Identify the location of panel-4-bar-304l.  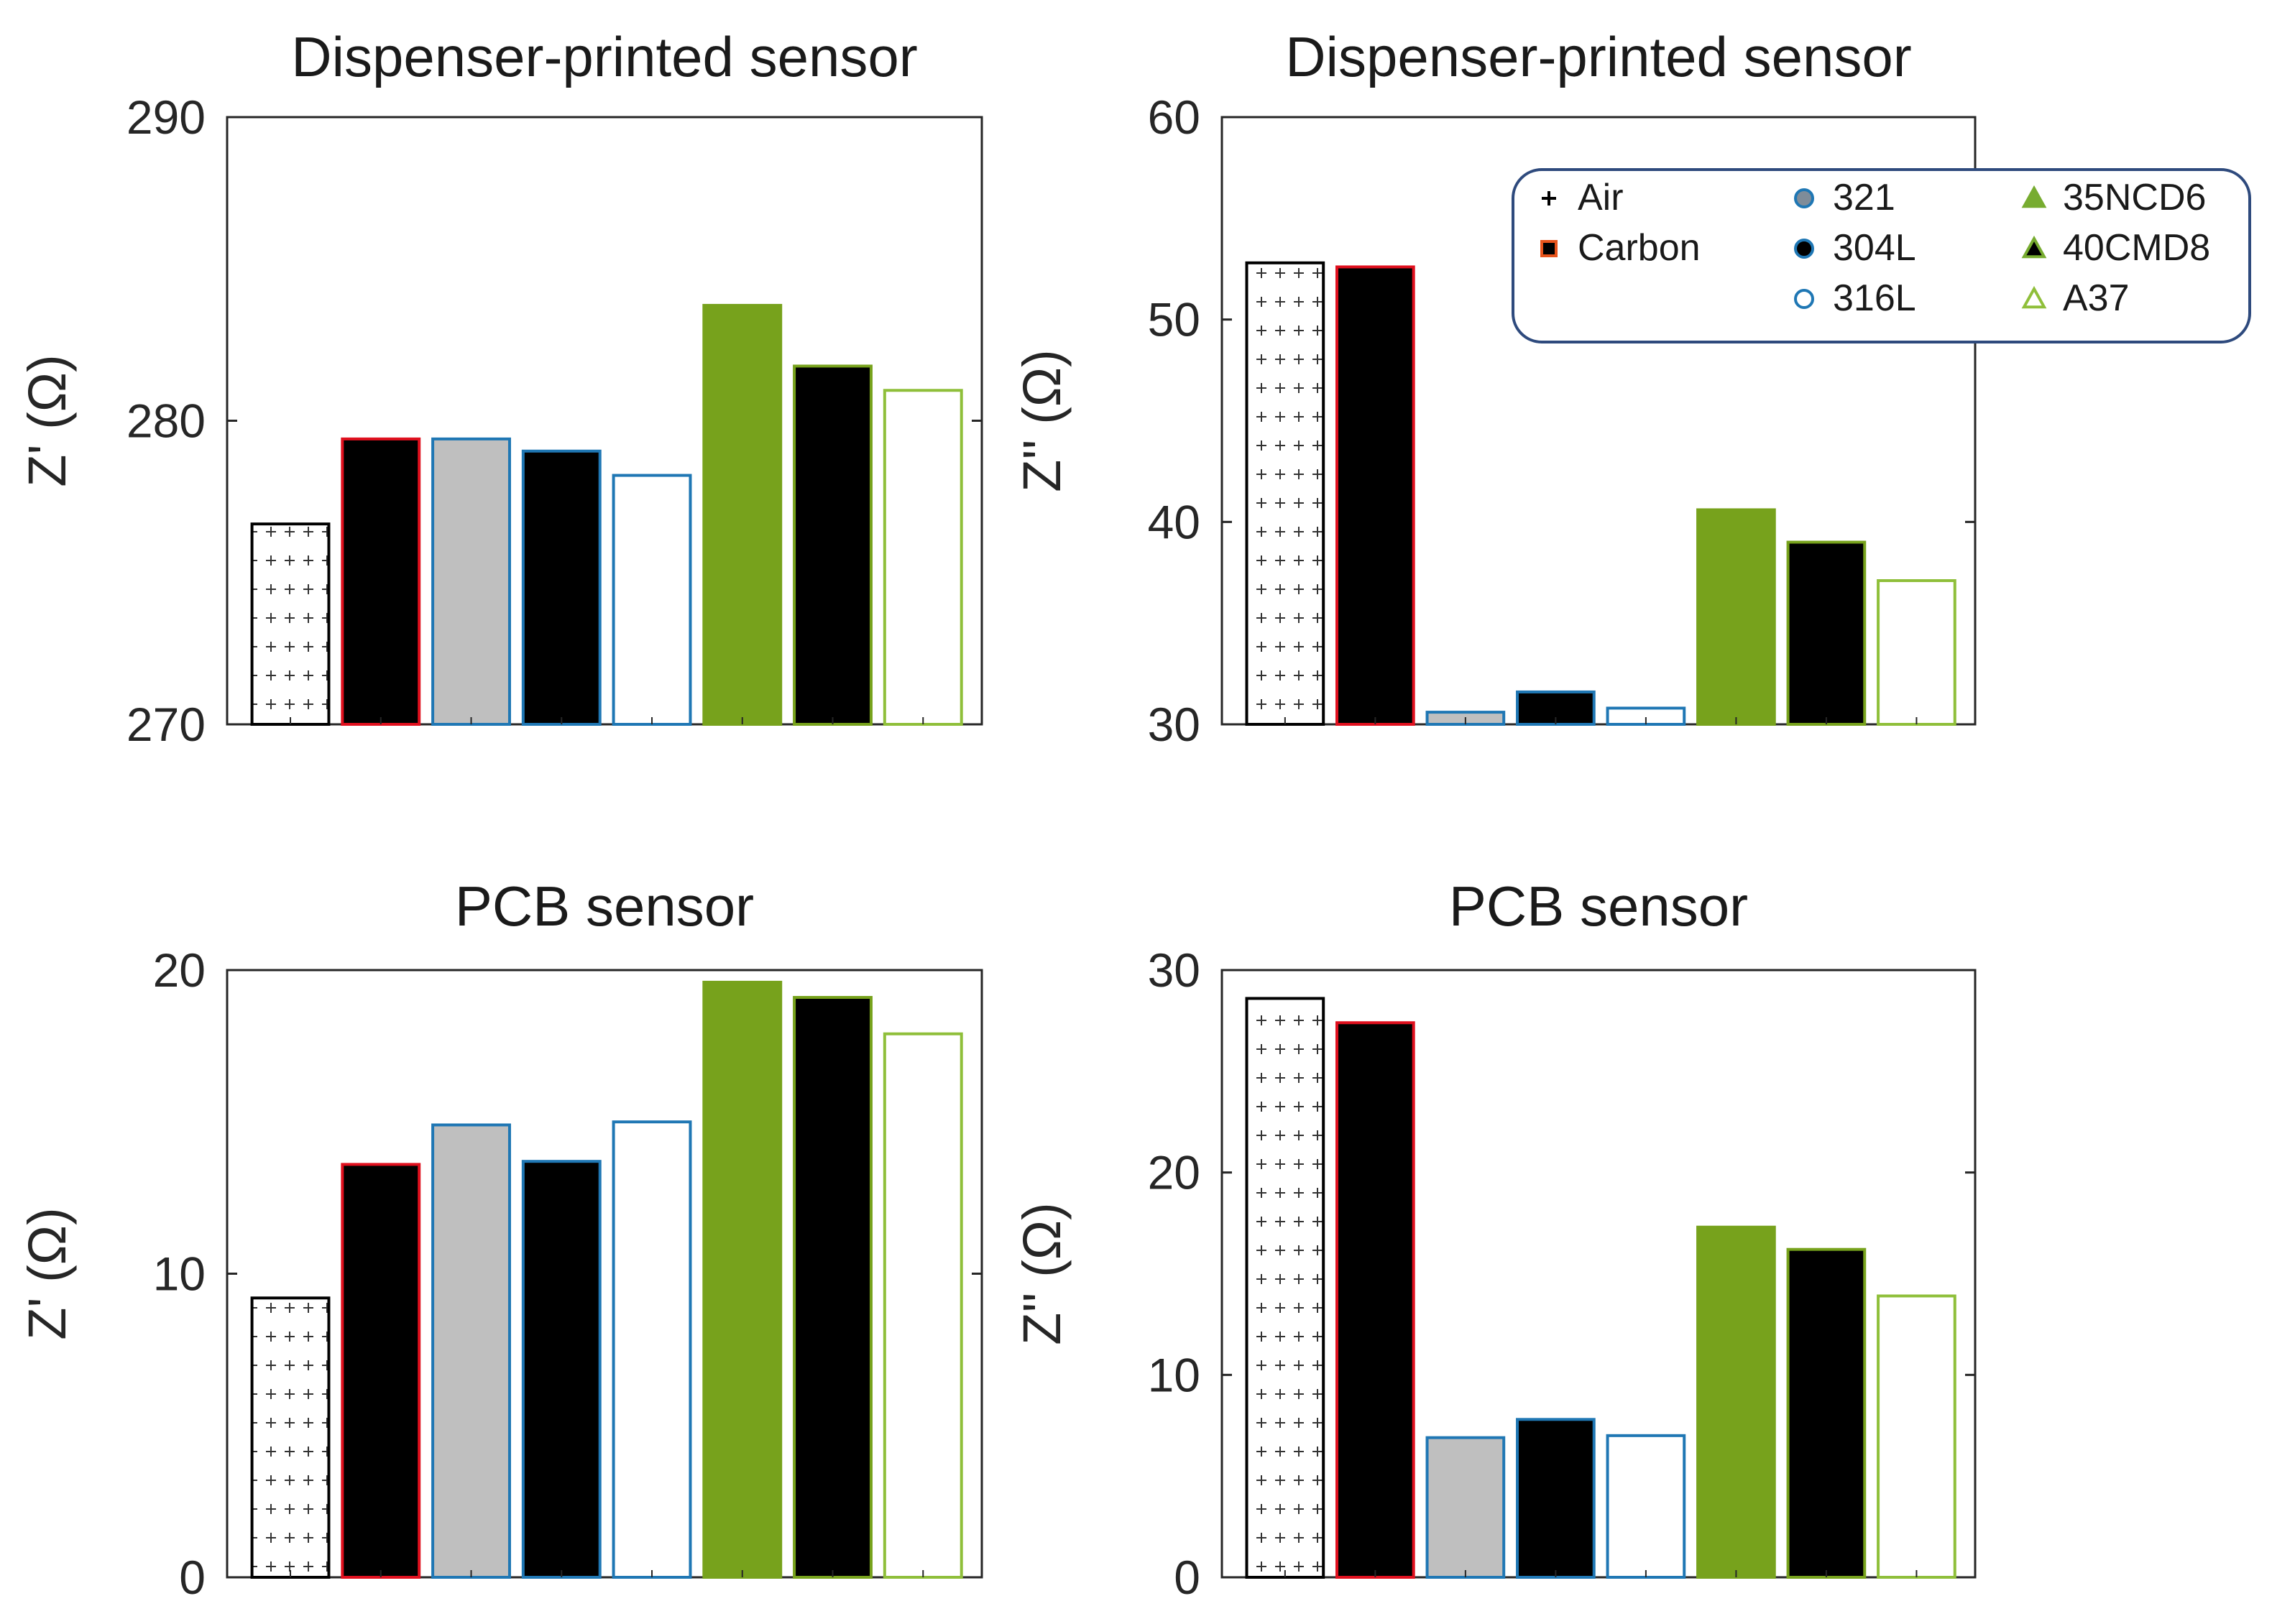
(1556, 1498).